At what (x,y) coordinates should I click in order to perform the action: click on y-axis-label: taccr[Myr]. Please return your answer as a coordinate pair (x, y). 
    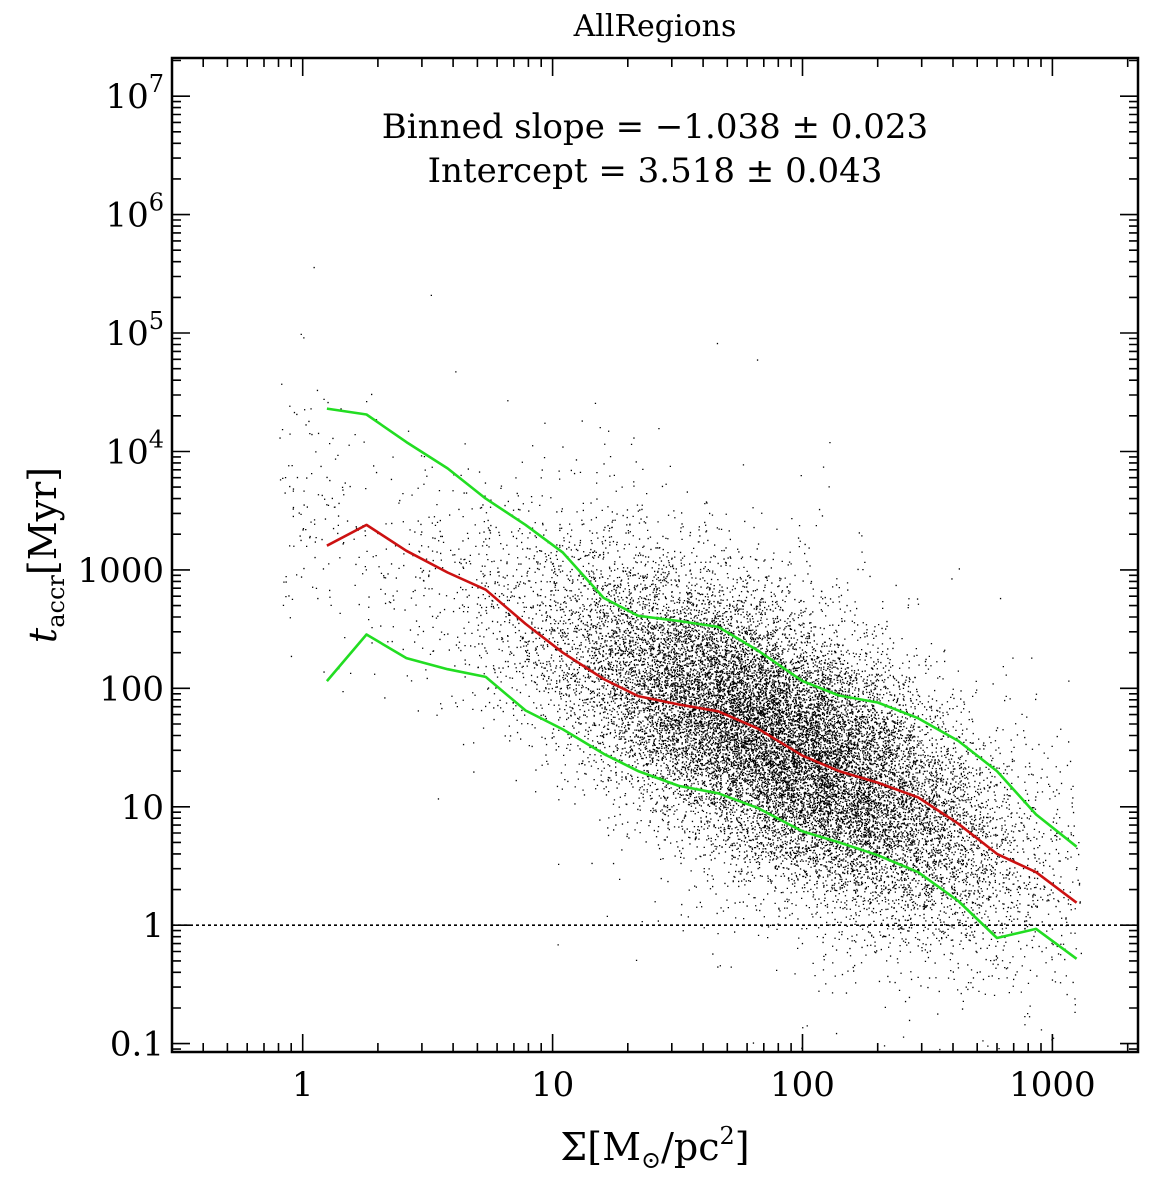
    Looking at the image, I should click on (45, 555).